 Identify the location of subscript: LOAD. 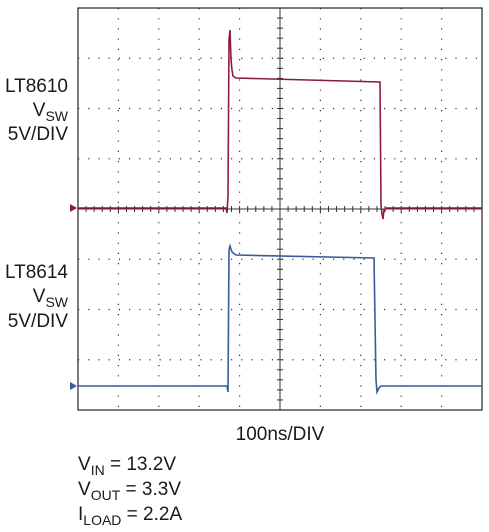
(102, 520).